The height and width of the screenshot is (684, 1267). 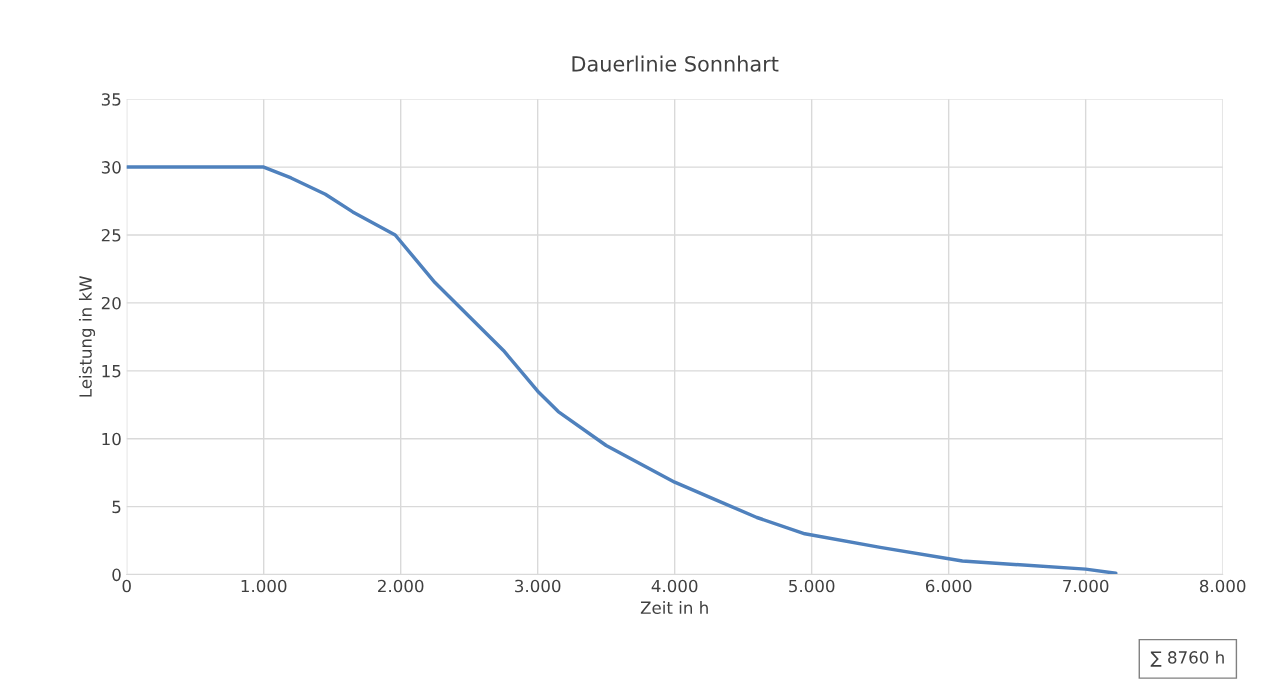 I want to click on text: ∑ 8760 h, so click(x=1187, y=658).